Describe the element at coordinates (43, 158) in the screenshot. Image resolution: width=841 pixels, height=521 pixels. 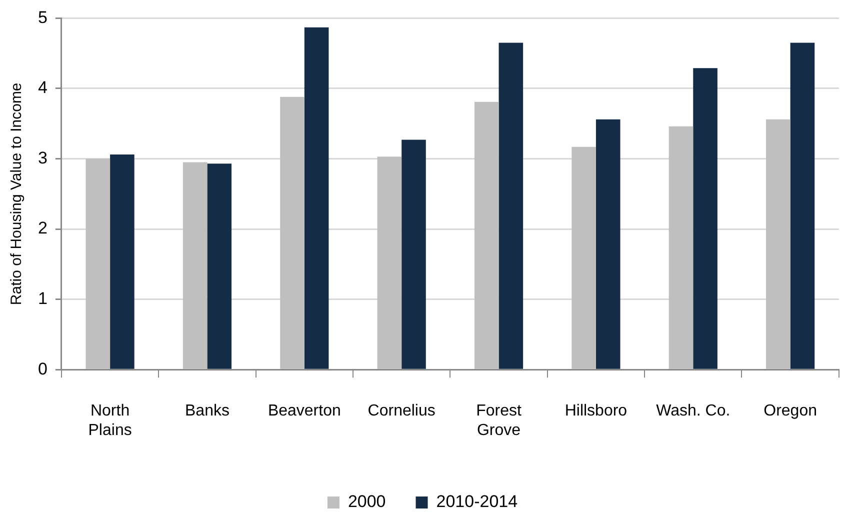
I see `y-tick-label: 3` at that location.